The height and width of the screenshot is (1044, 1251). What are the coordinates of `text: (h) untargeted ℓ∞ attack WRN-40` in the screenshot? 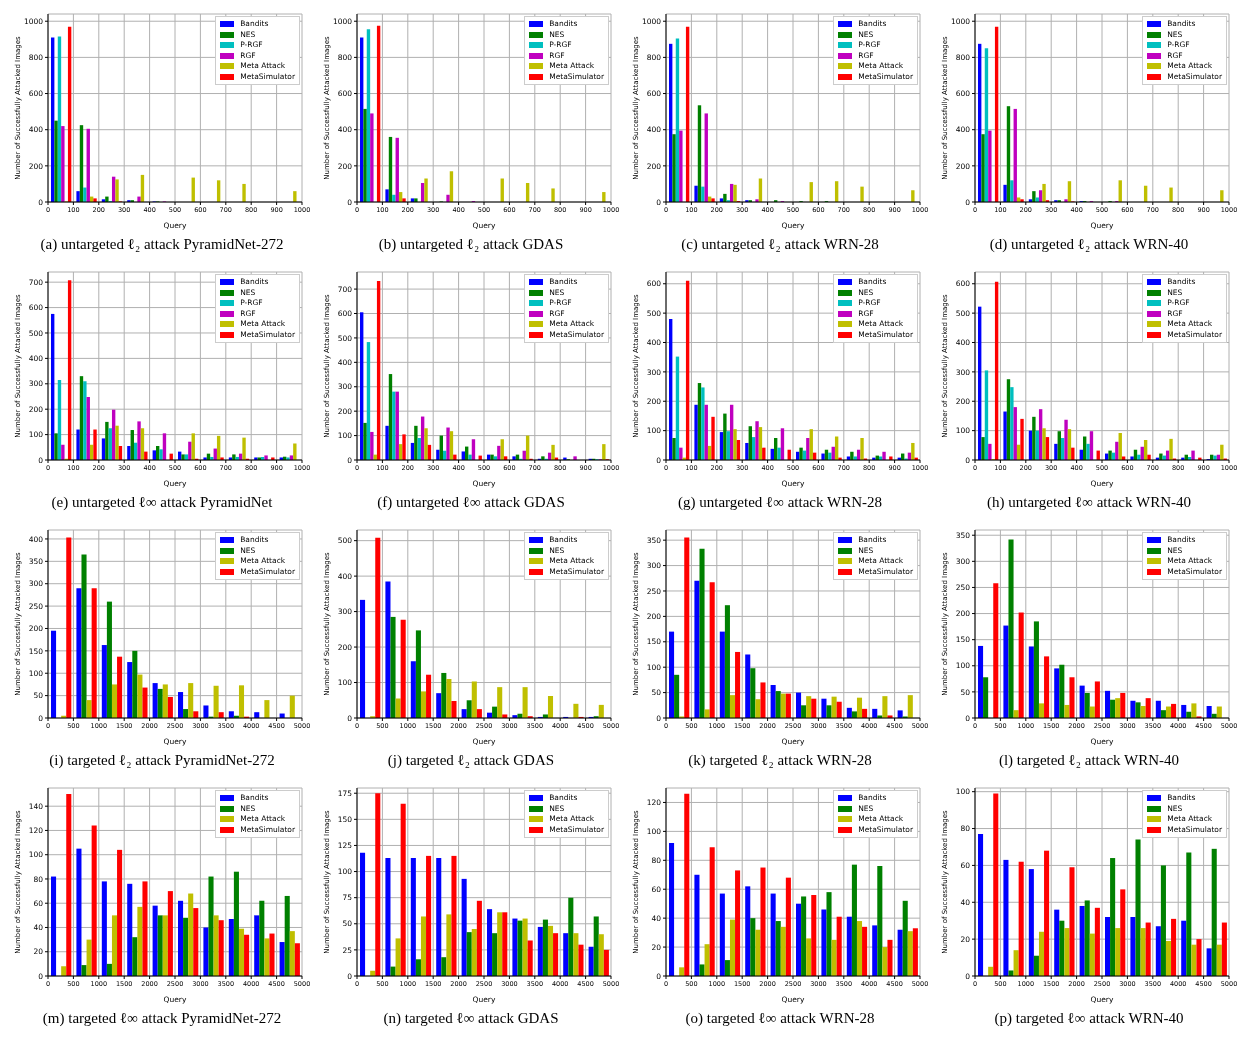 It's located at (1089, 502).